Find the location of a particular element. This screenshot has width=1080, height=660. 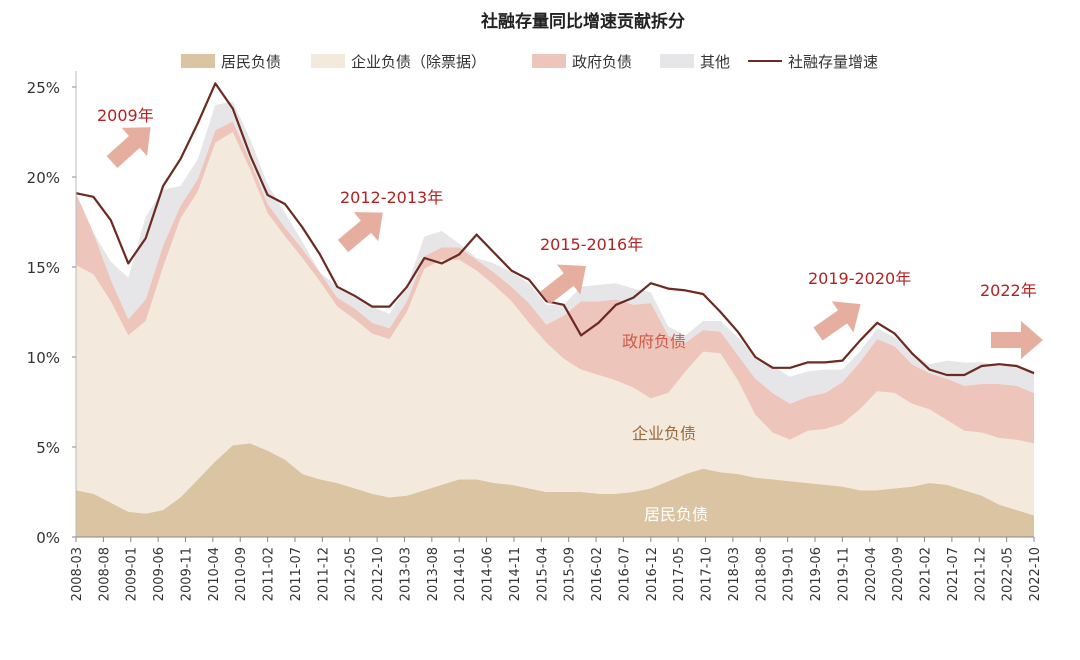

legend-swatch-household is located at coordinates (198, 61).